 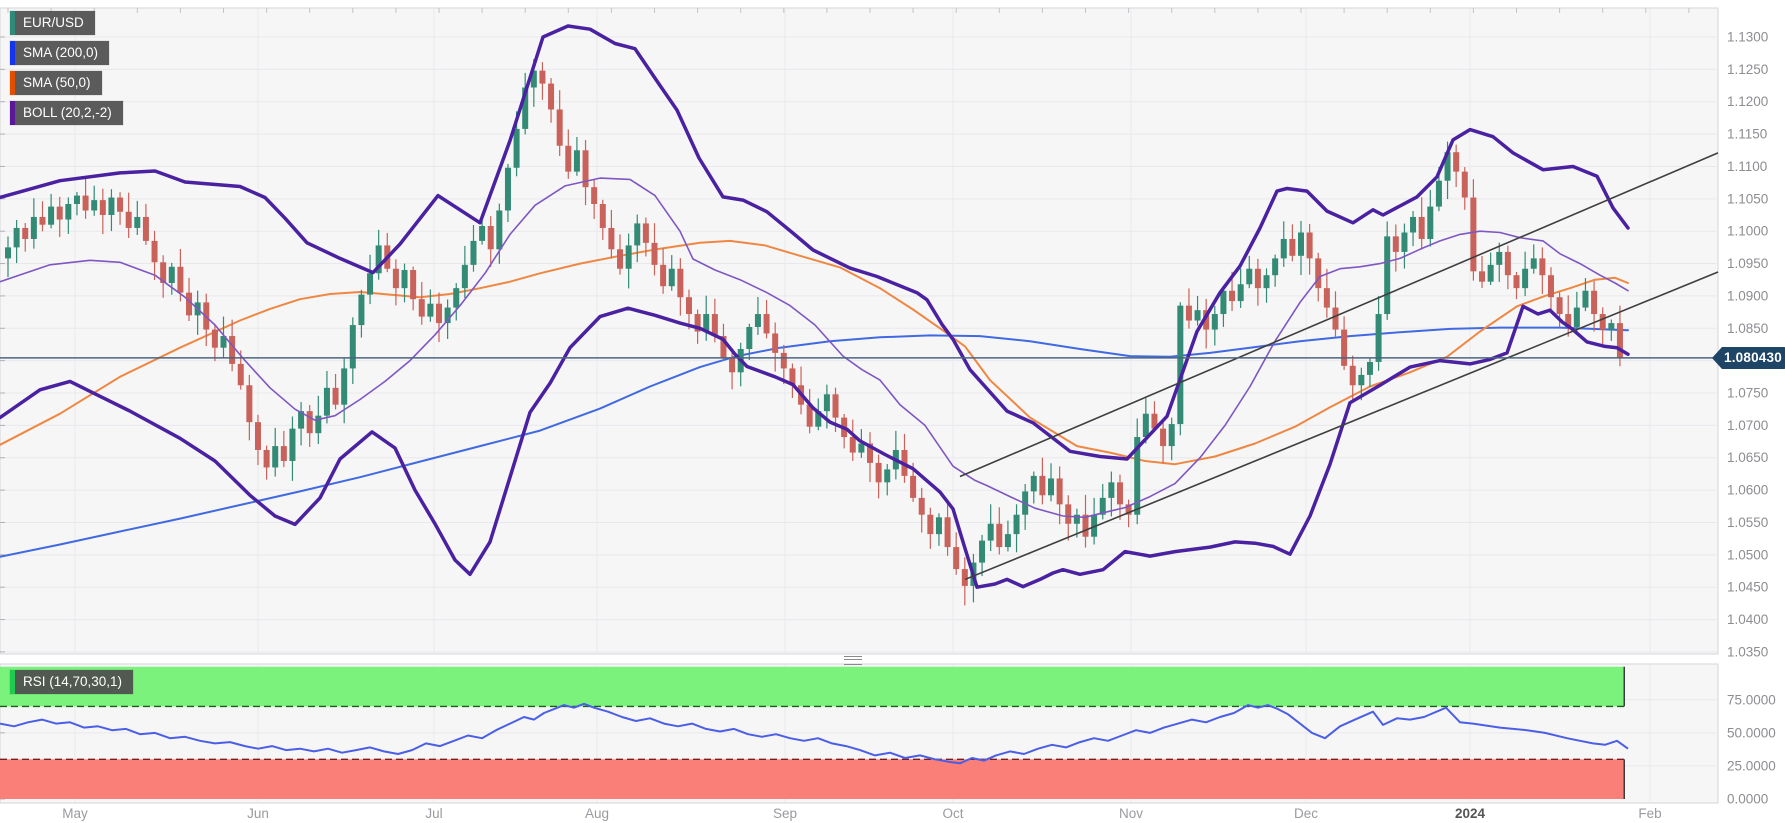 I want to click on rsi-tick-label: 0.0000, so click(x=1747, y=799).